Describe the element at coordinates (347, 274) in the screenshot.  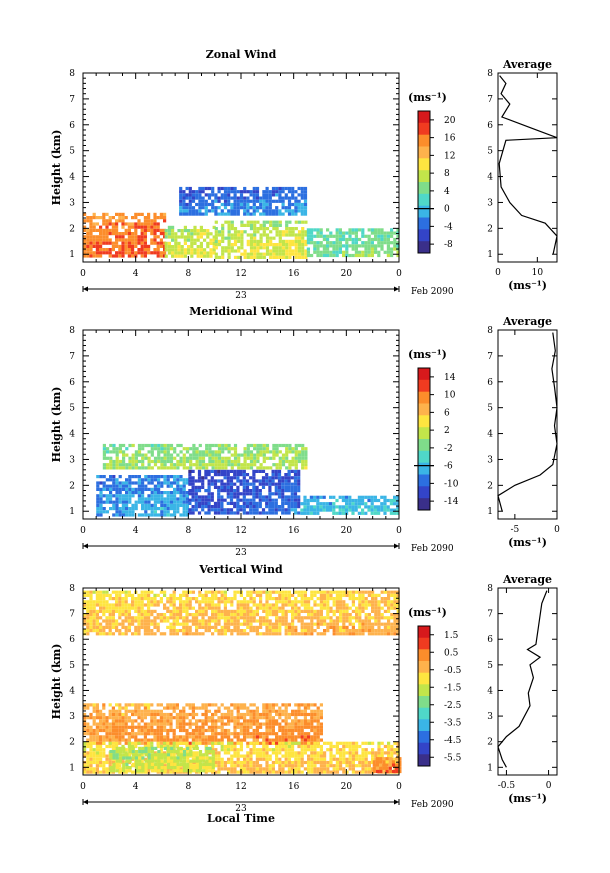
I see `x-tick-label: 20` at that location.